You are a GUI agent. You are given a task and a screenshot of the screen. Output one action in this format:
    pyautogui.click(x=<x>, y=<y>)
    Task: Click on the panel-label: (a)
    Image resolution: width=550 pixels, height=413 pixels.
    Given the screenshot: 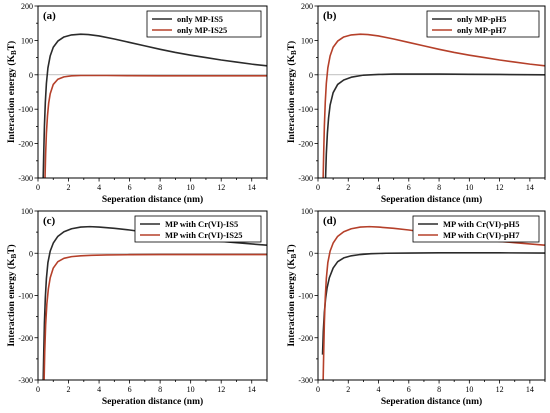 What is the action you would take?
    pyautogui.click(x=49, y=16)
    